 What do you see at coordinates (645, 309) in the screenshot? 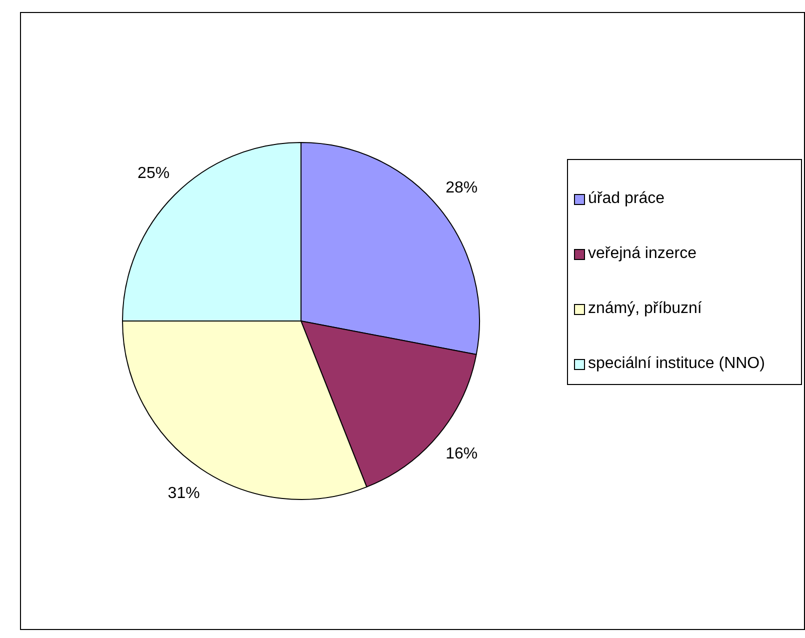
I see `legend-label: známý, příbuzní` at bounding box center [645, 309].